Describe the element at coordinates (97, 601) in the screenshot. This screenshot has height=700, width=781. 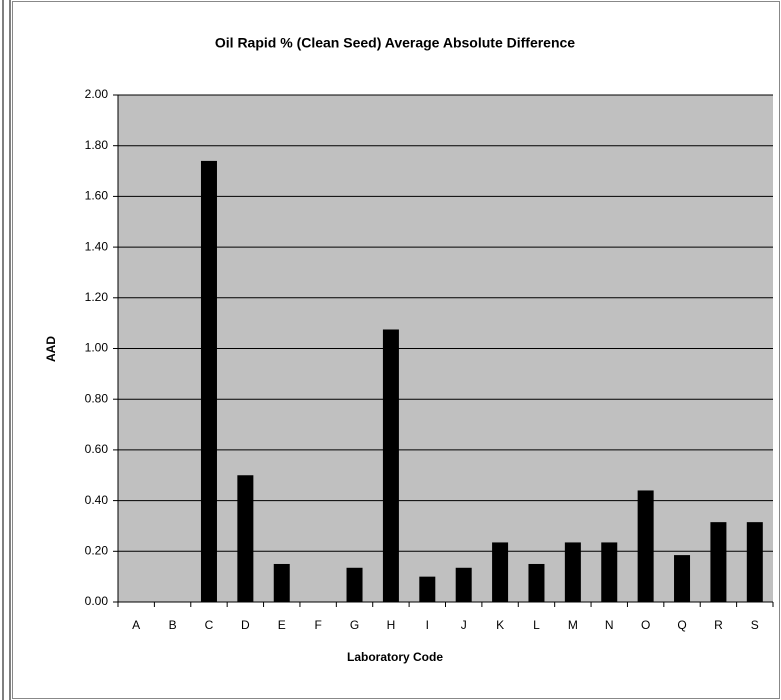
I see `y-tick-label: 0.00` at that location.